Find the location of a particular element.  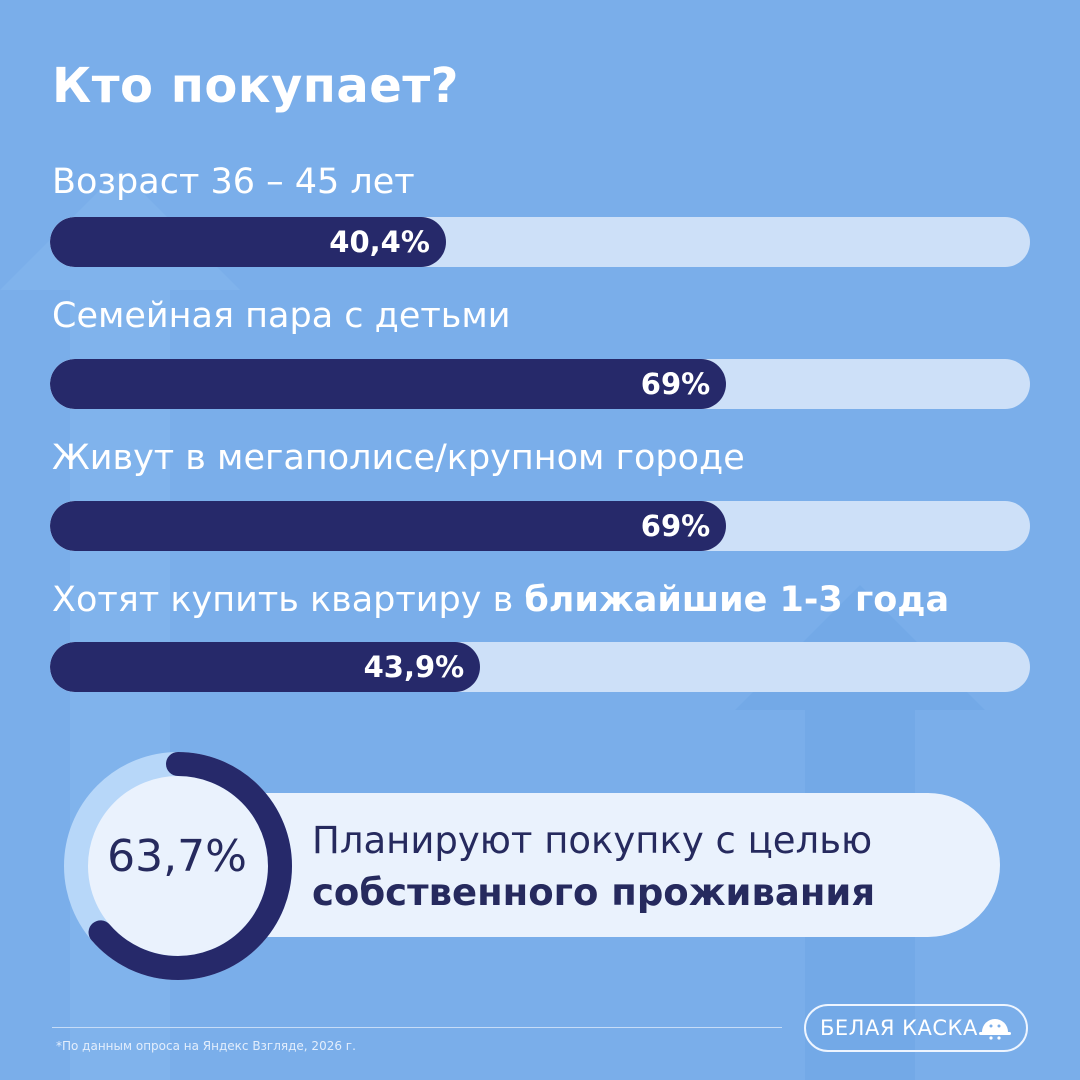

bar-track-city: 69% is located at coordinates (540, 526).